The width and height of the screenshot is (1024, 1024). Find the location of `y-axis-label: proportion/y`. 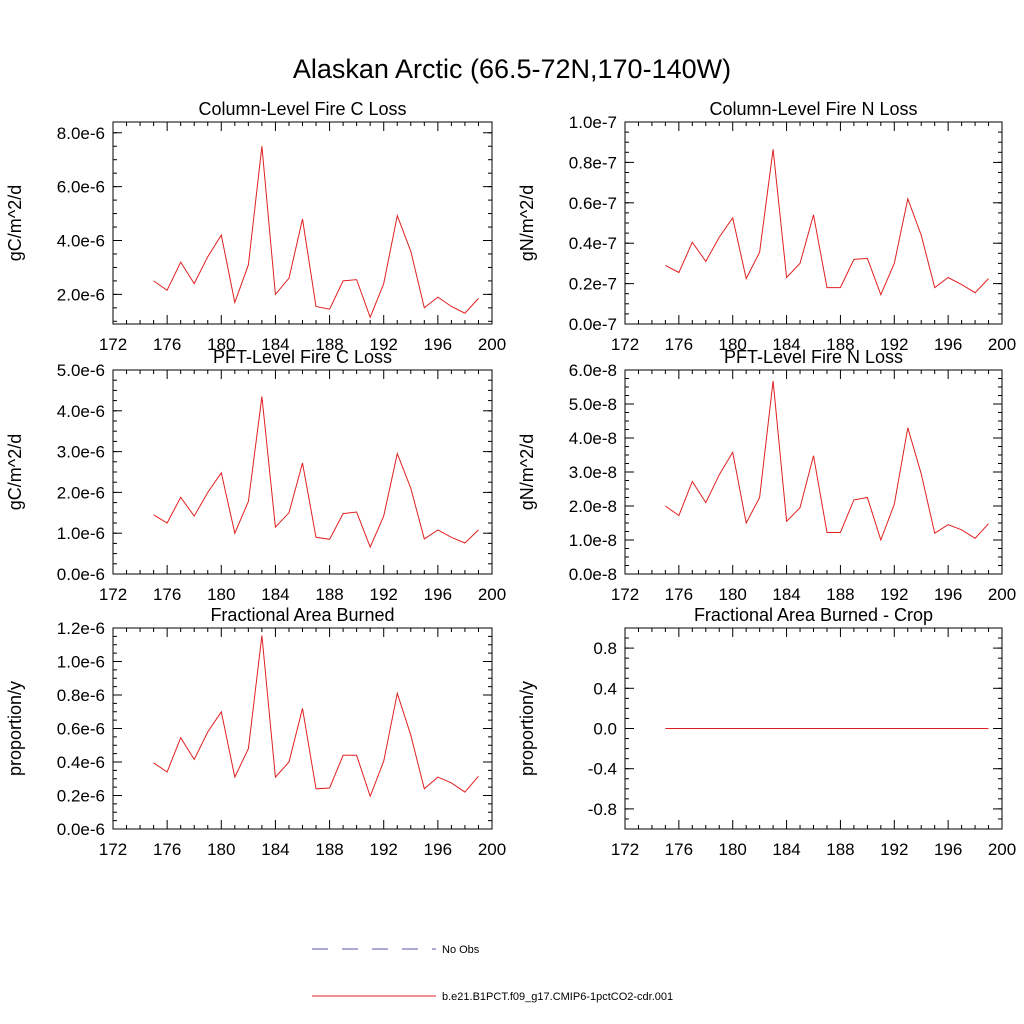

y-axis-label: proportion/y is located at coordinates (527, 728).